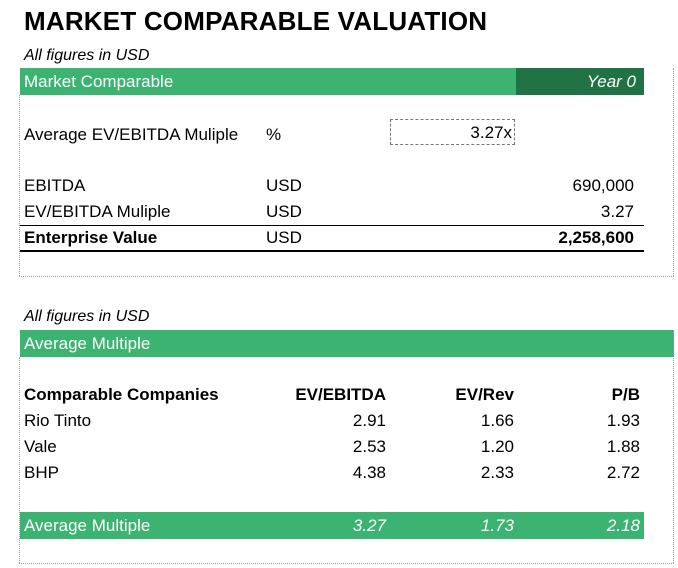 The height and width of the screenshot is (568, 678). Describe the element at coordinates (131, 134) in the screenshot. I see `avg-multiple-label: Average EV/EBITDA Muliple` at that location.